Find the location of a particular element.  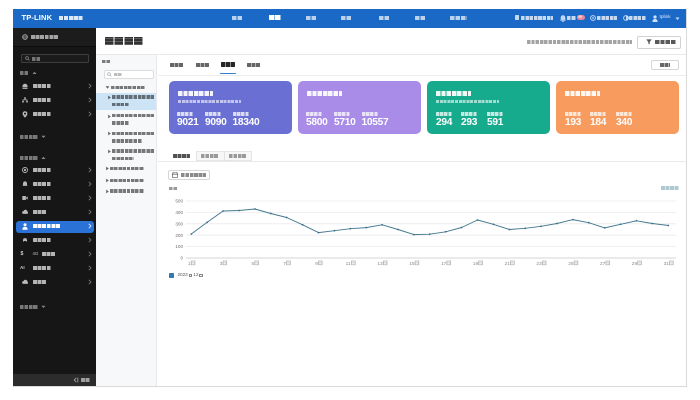

svg-text: 23 is located at coordinates (539, 264).